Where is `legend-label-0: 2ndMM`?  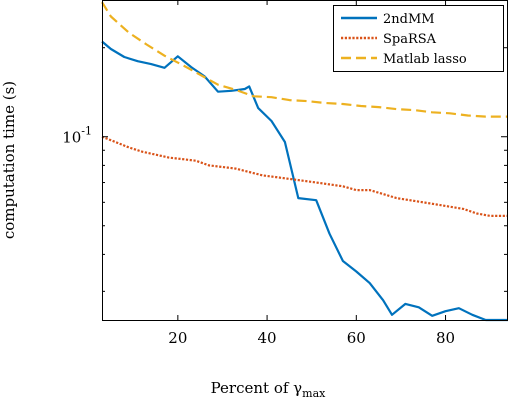 legend-label-0: 2ndMM is located at coordinates (409, 19).